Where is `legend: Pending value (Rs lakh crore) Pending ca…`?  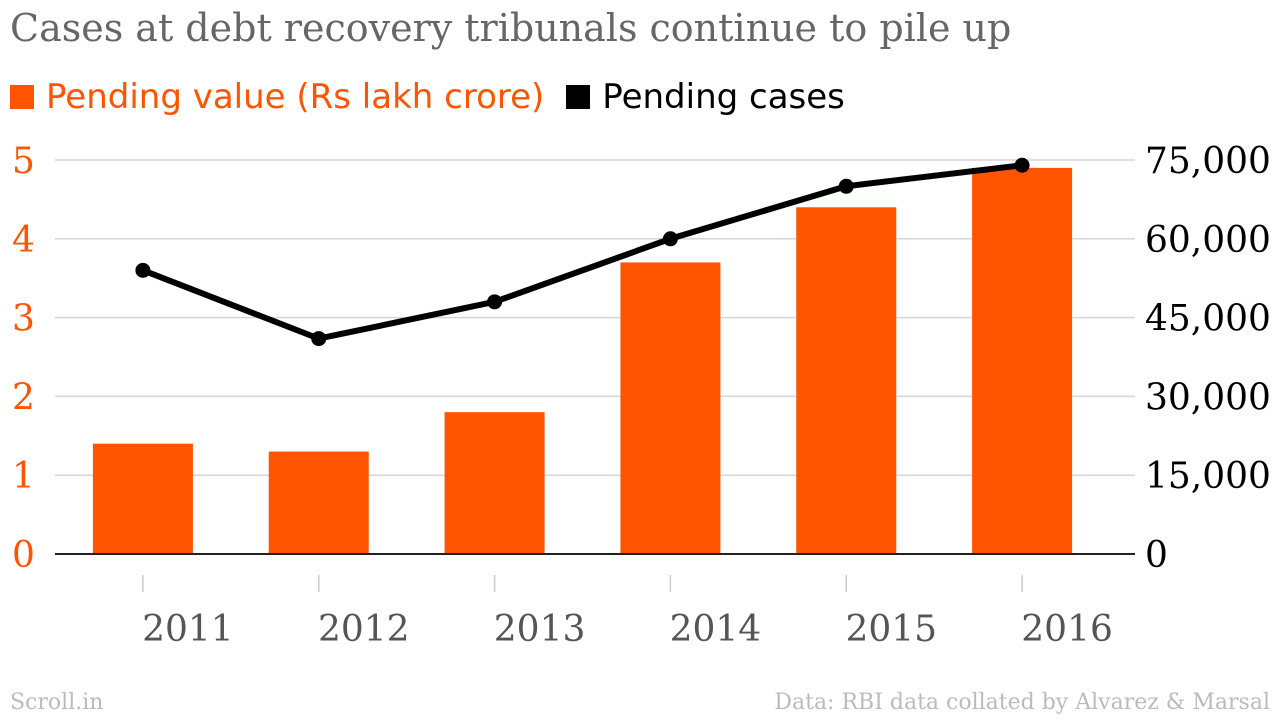
legend: Pending value (Rs lakh crore) Pending ca… is located at coordinates (438, 97).